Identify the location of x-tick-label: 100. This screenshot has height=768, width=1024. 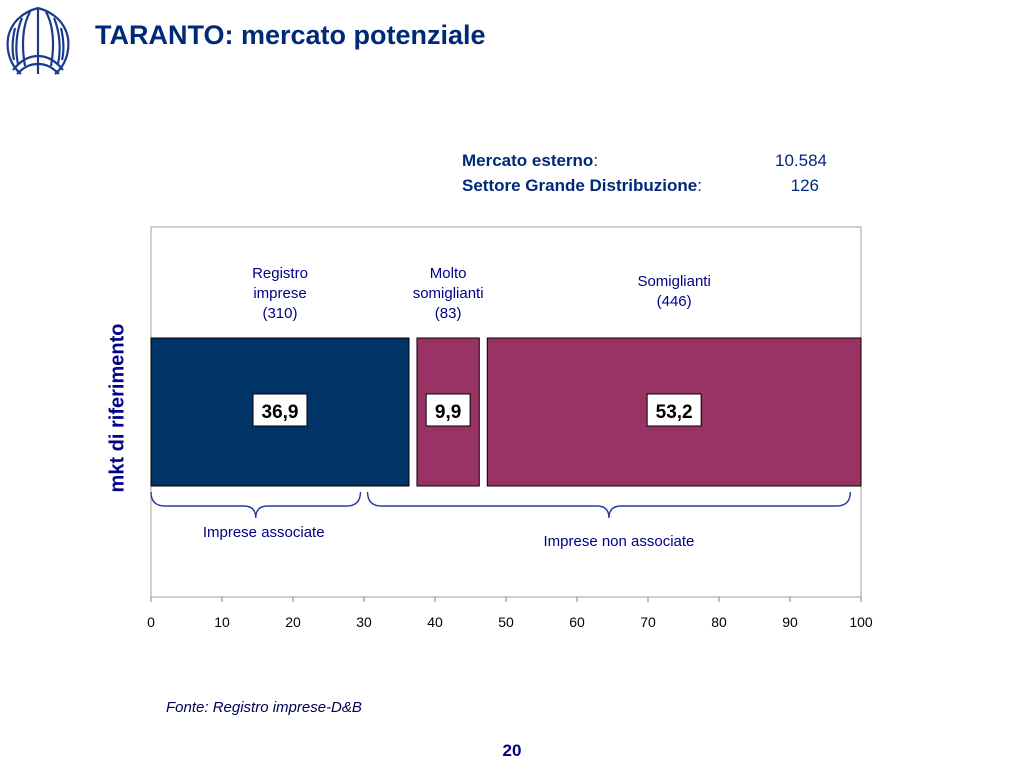
(861, 622).